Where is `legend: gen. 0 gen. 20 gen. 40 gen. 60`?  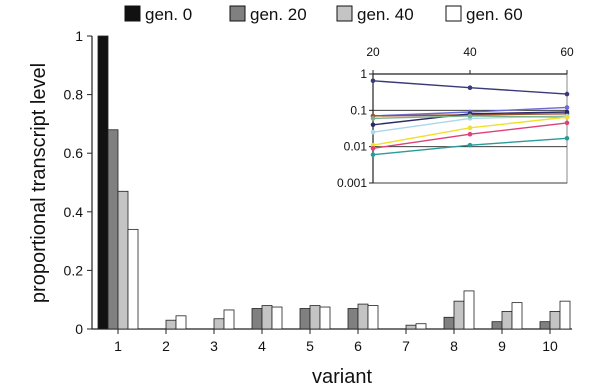
legend: gen. 0 gen. 20 gen. 40 gen. 60 is located at coordinates (323, 14).